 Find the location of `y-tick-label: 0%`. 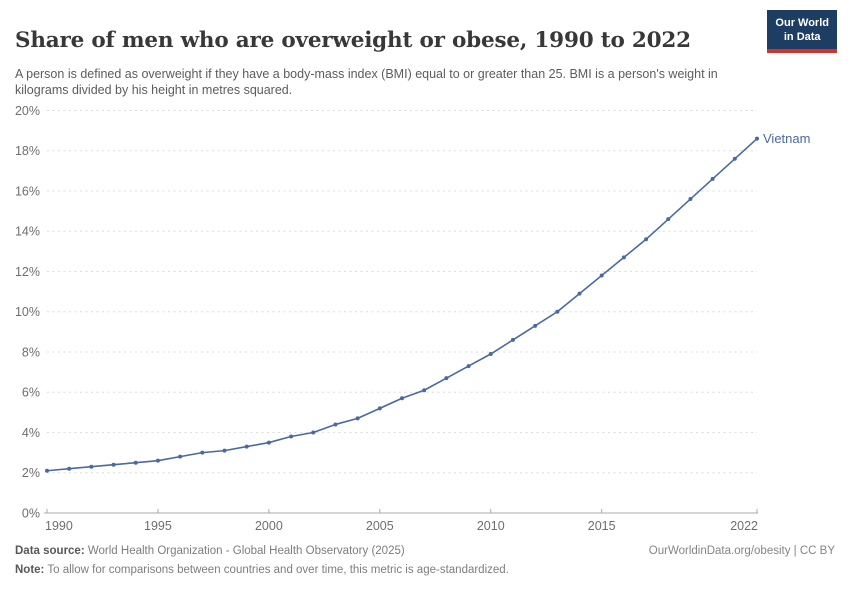

y-tick-label: 0% is located at coordinates (31, 513).